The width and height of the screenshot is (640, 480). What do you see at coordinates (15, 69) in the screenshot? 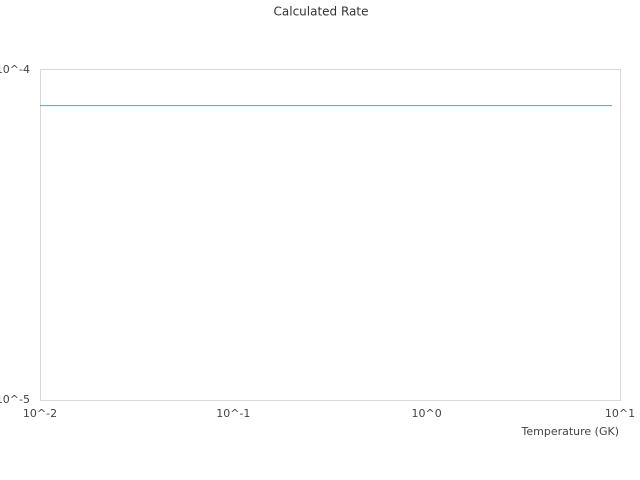
I see `y-tick-label: 10^-4` at bounding box center [15, 69].